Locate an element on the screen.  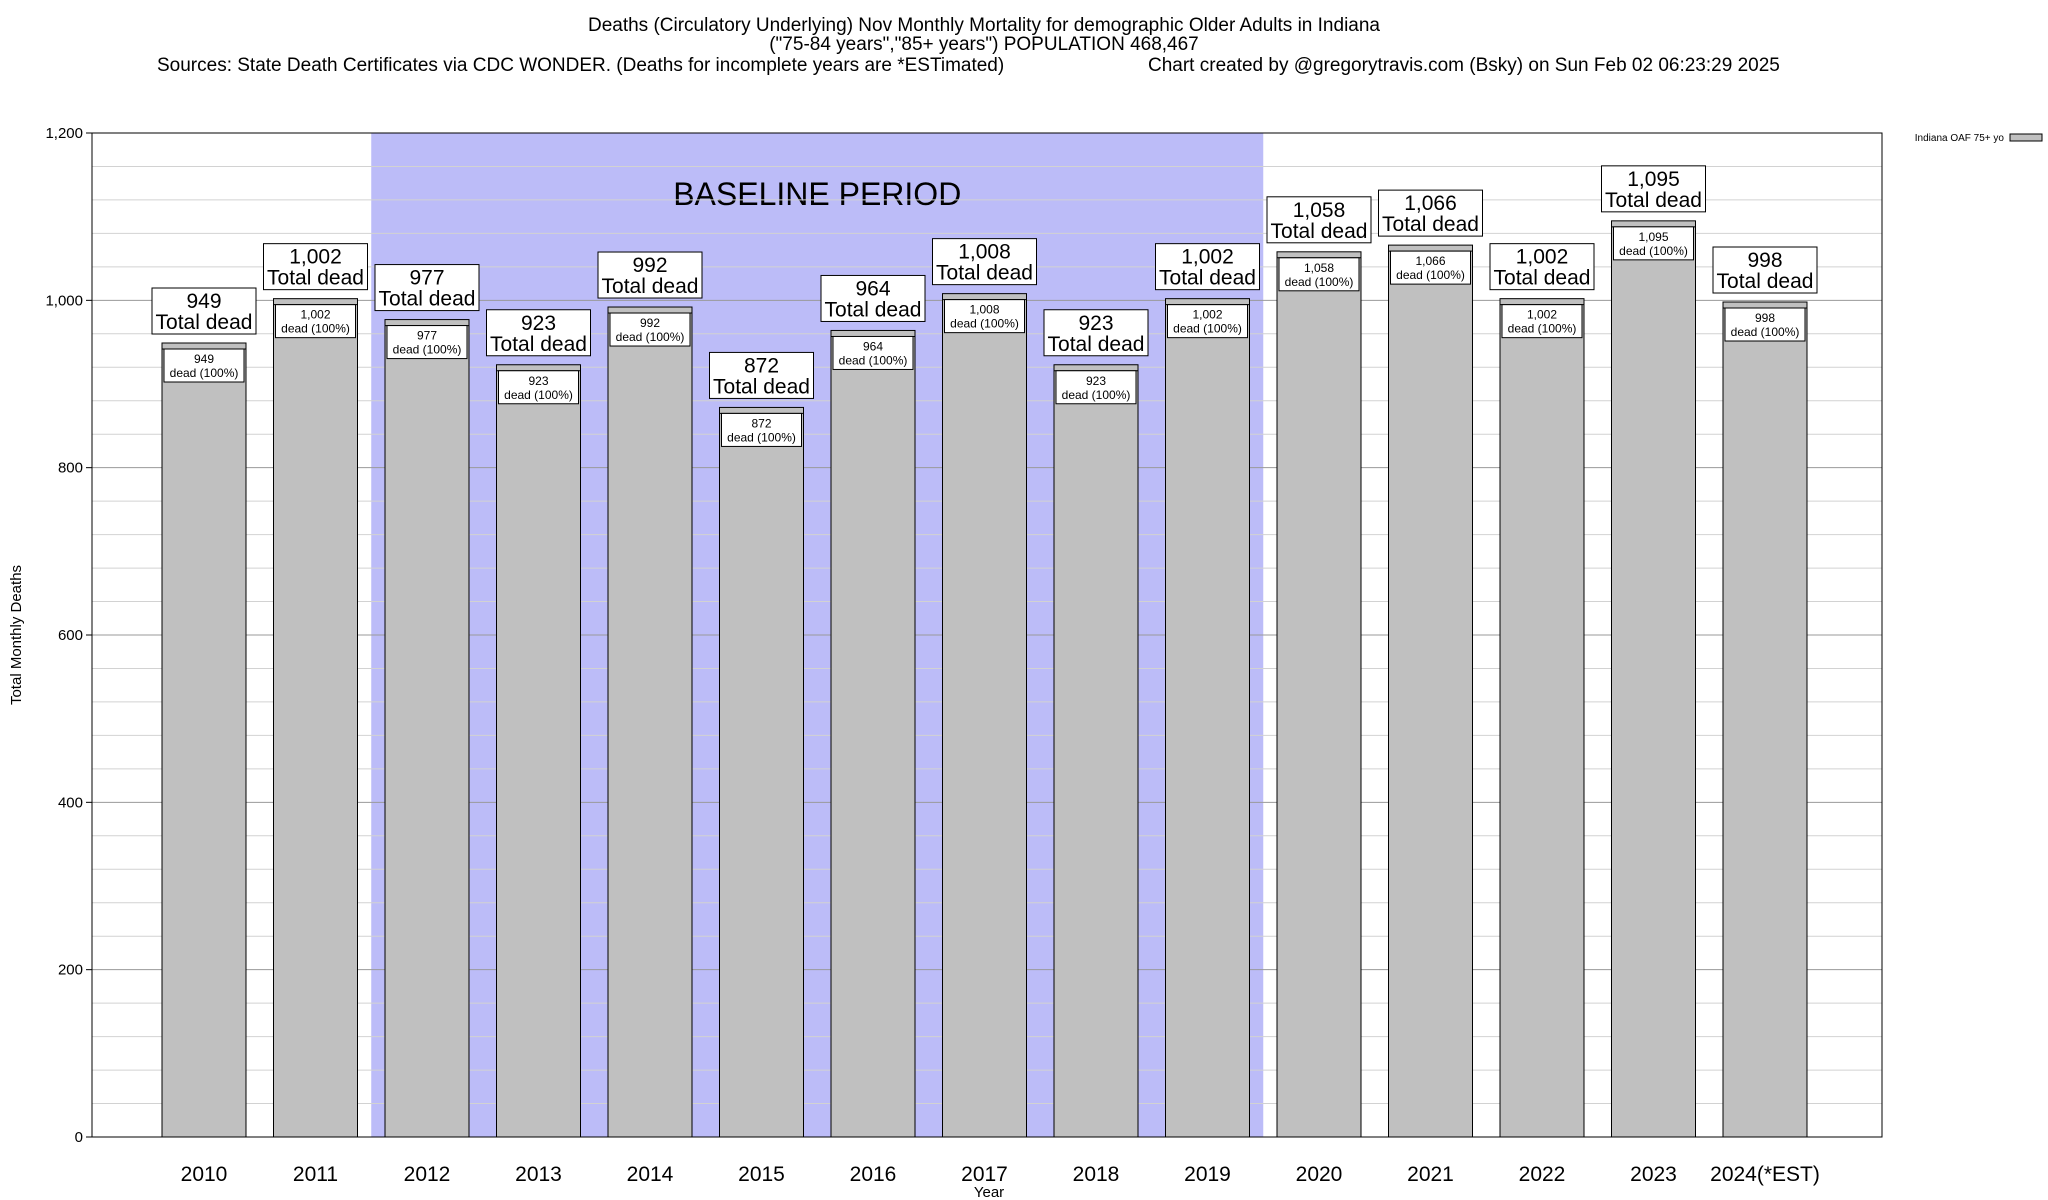
bar-inner-value: 872 is located at coordinates (761, 423).